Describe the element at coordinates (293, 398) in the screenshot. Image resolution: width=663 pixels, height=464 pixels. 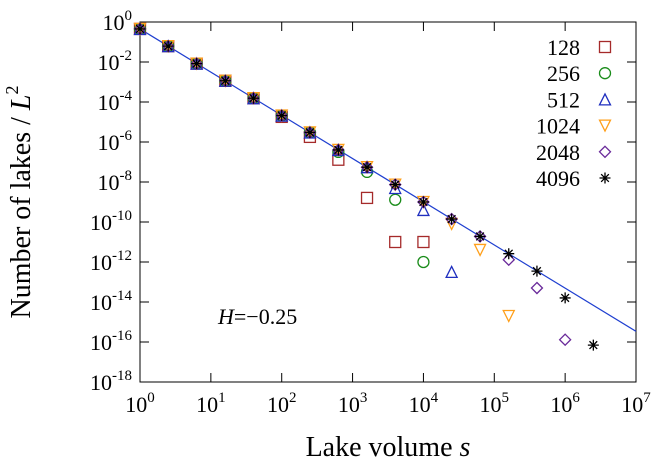
I see `x-tick-exponent: 2` at that location.